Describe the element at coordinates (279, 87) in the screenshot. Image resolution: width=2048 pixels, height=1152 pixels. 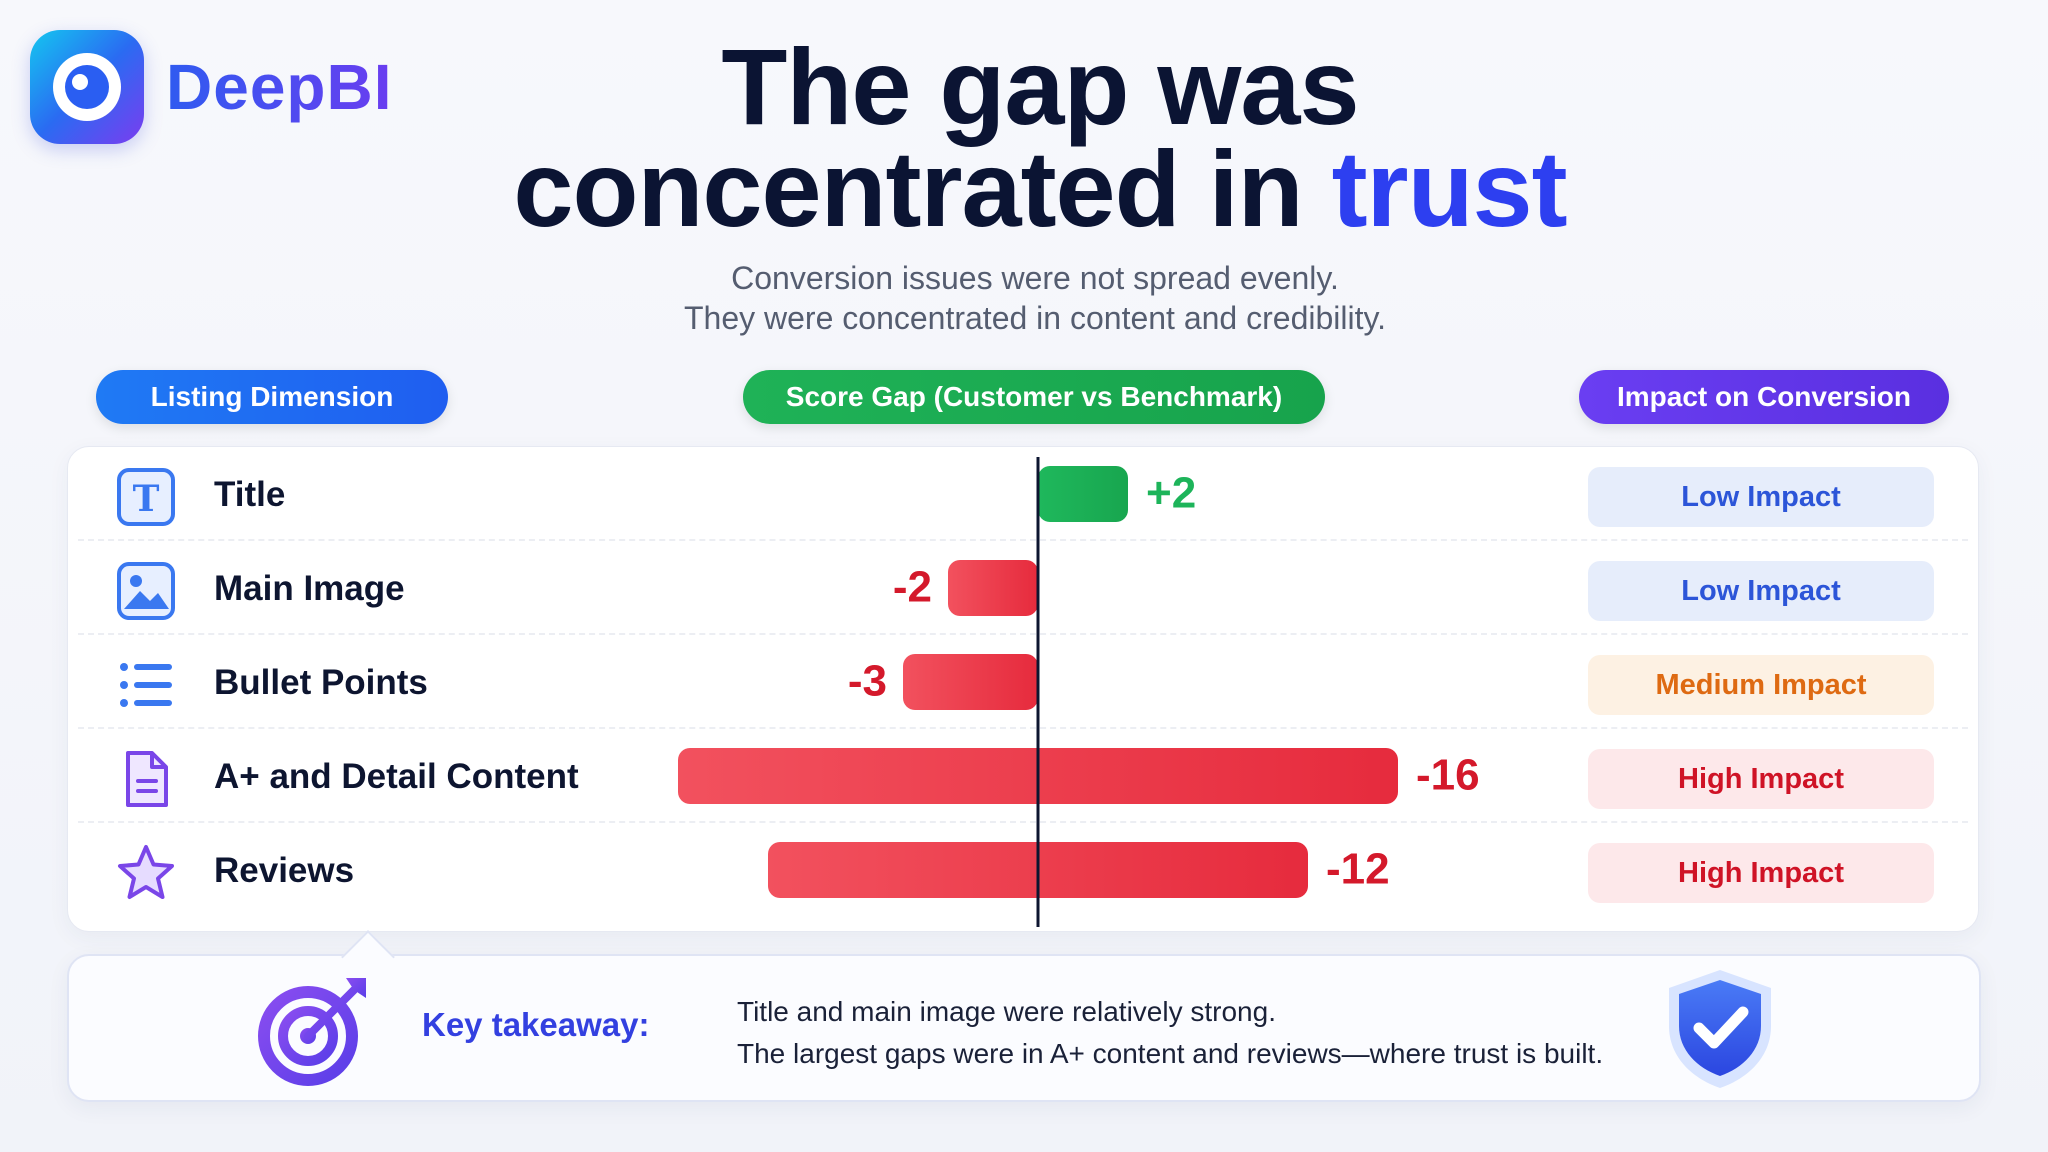
I see `brand-name: DeepBI` at that location.